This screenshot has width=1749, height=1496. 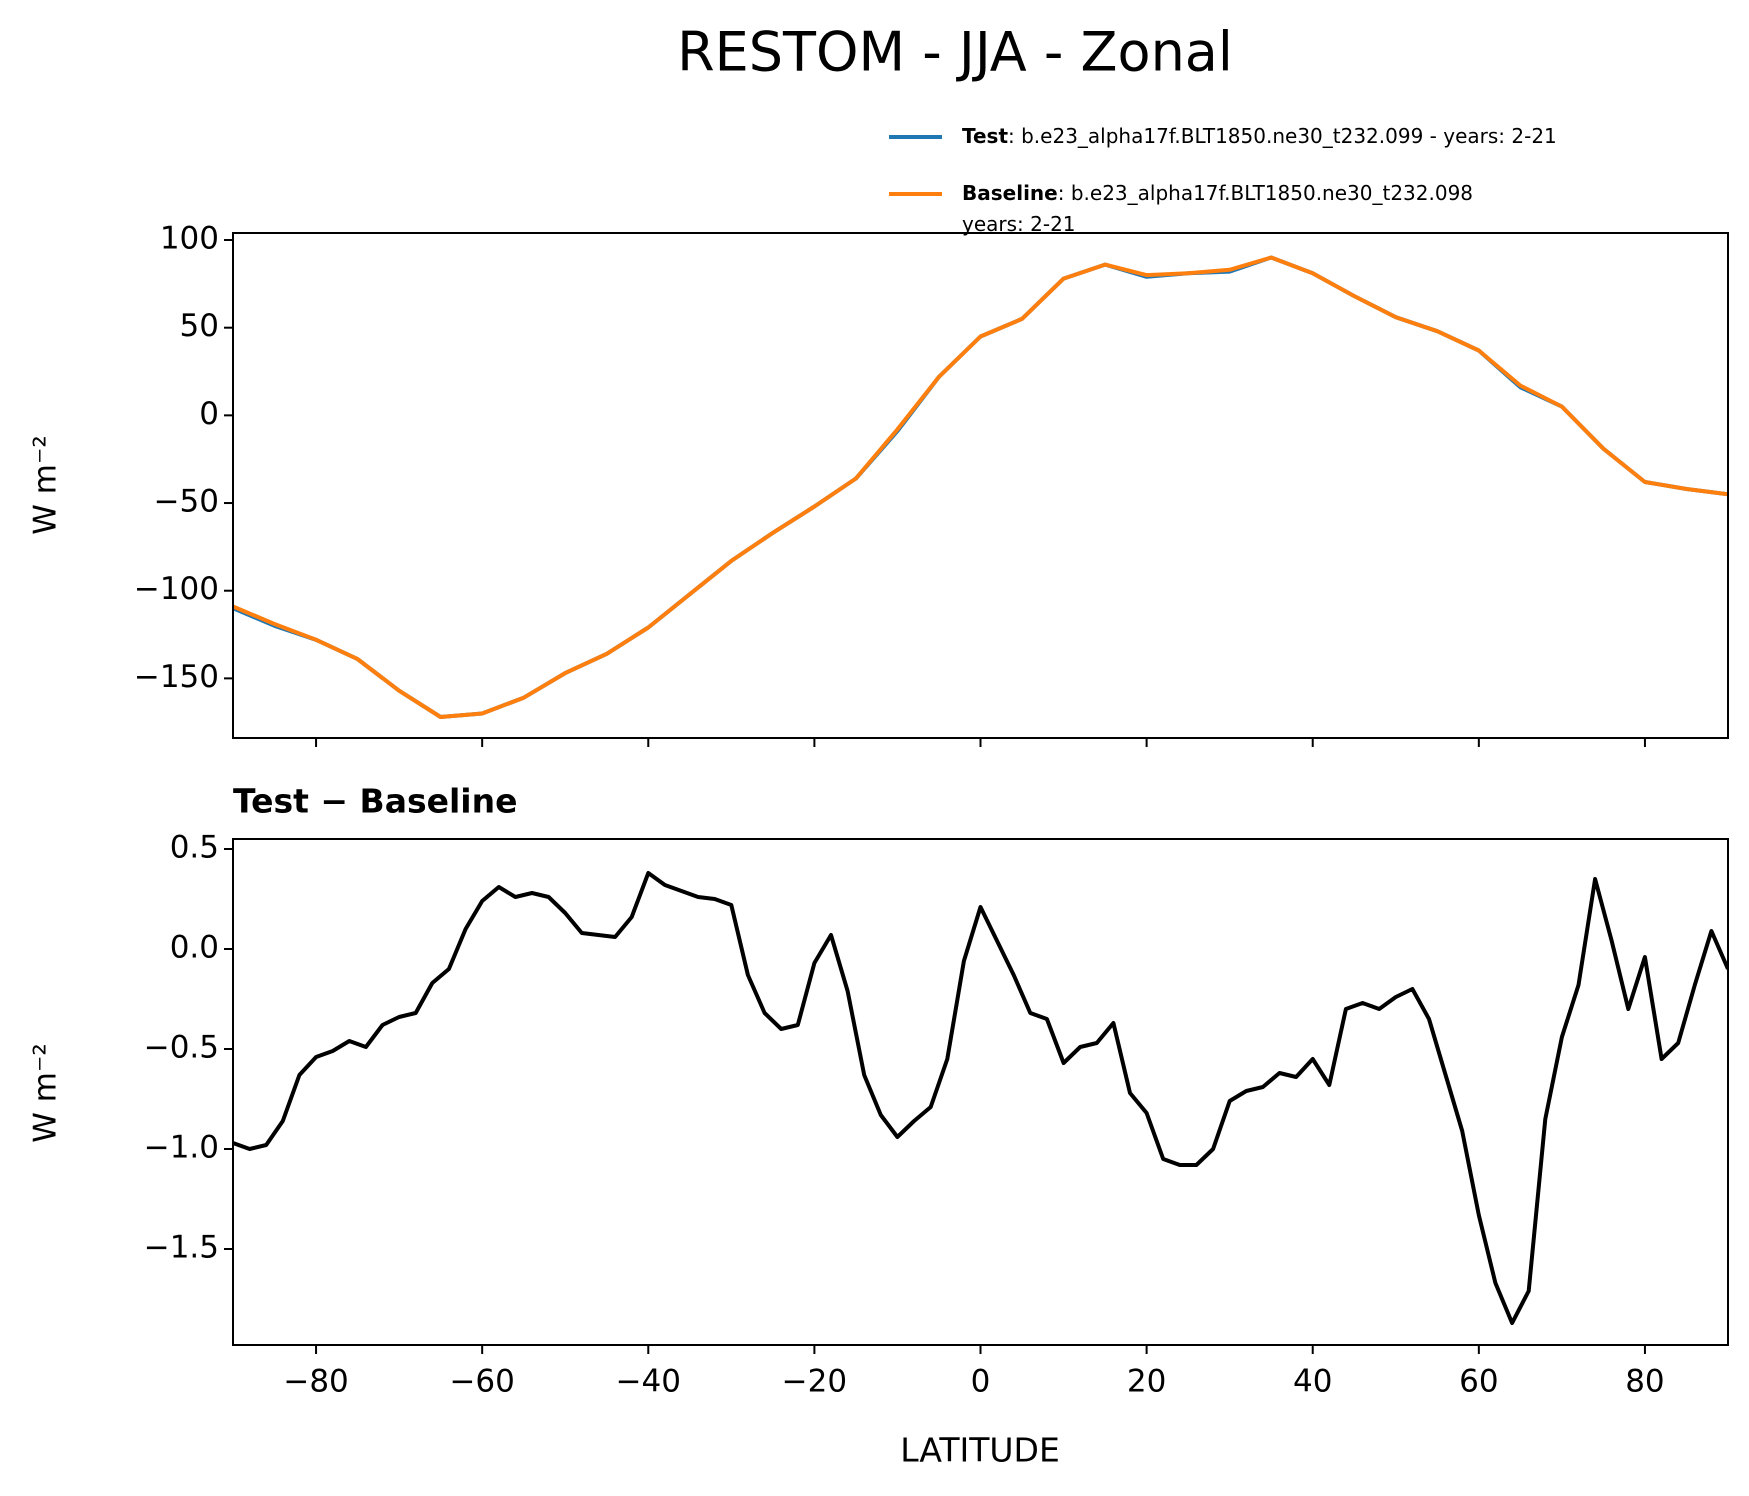 What do you see at coordinates (981, 1382) in the screenshot?
I see `x-tick-label: 0` at bounding box center [981, 1382].